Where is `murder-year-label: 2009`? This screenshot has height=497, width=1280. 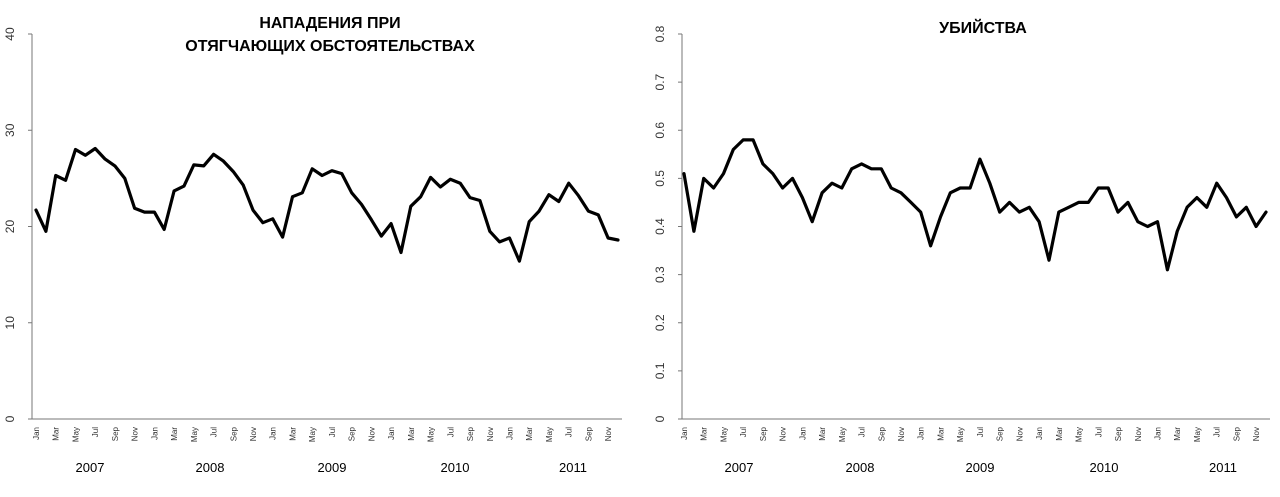
murder-year-label: 2009 is located at coordinates (980, 467).